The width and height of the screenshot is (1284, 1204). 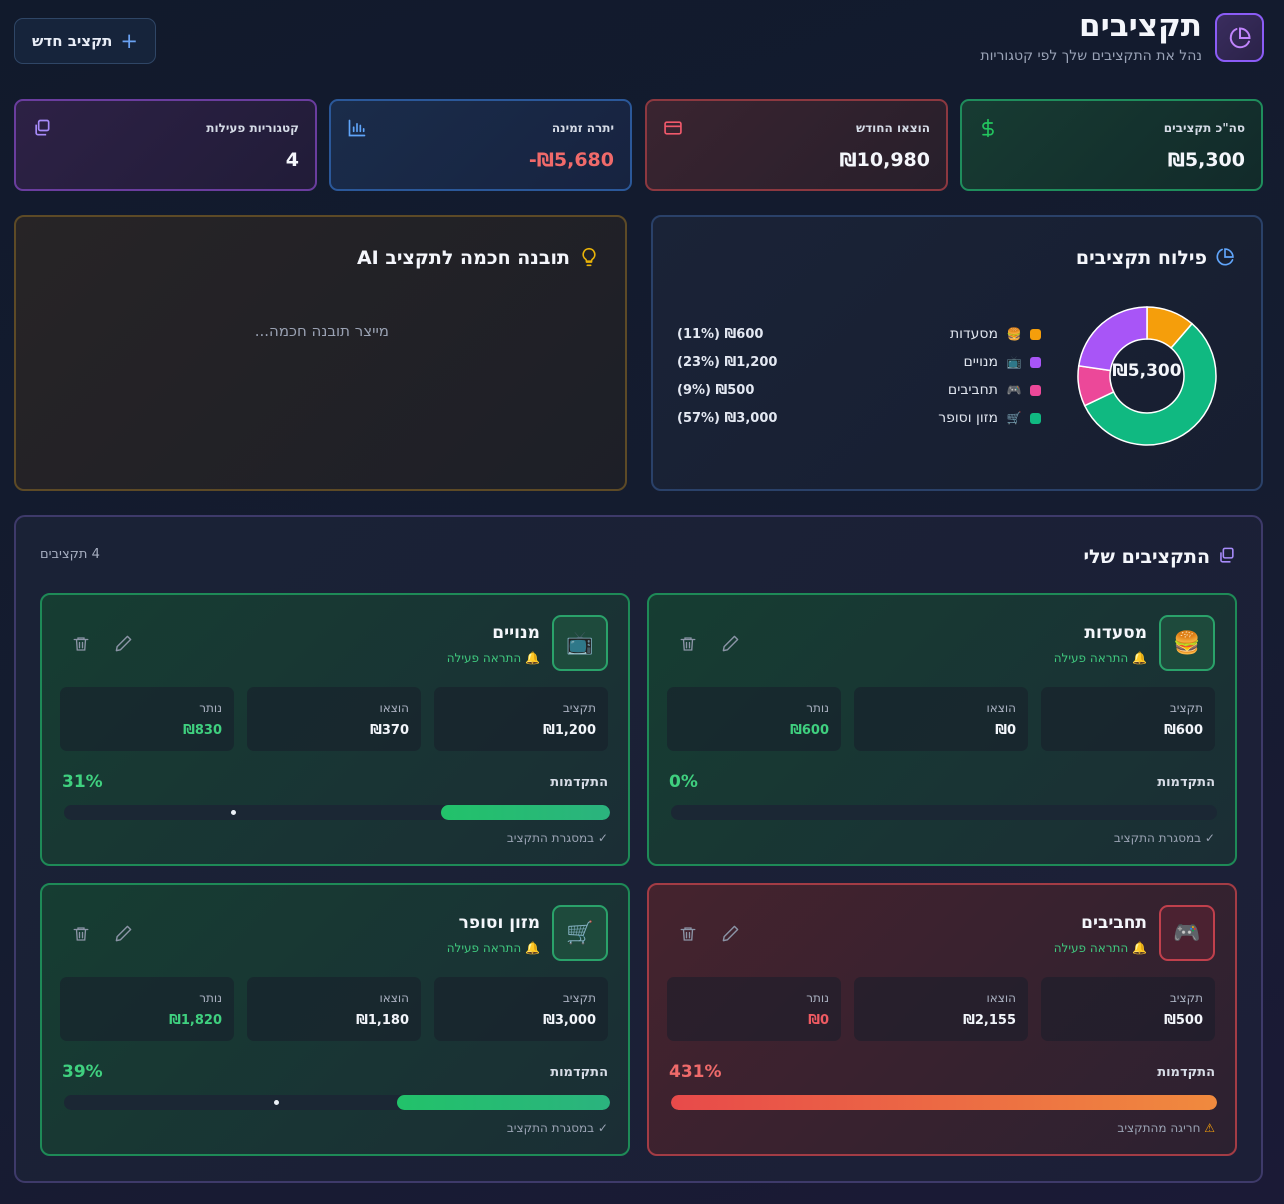 What do you see at coordinates (973, 334) in the screenshot?
I see `legend-label: מסעדות` at bounding box center [973, 334].